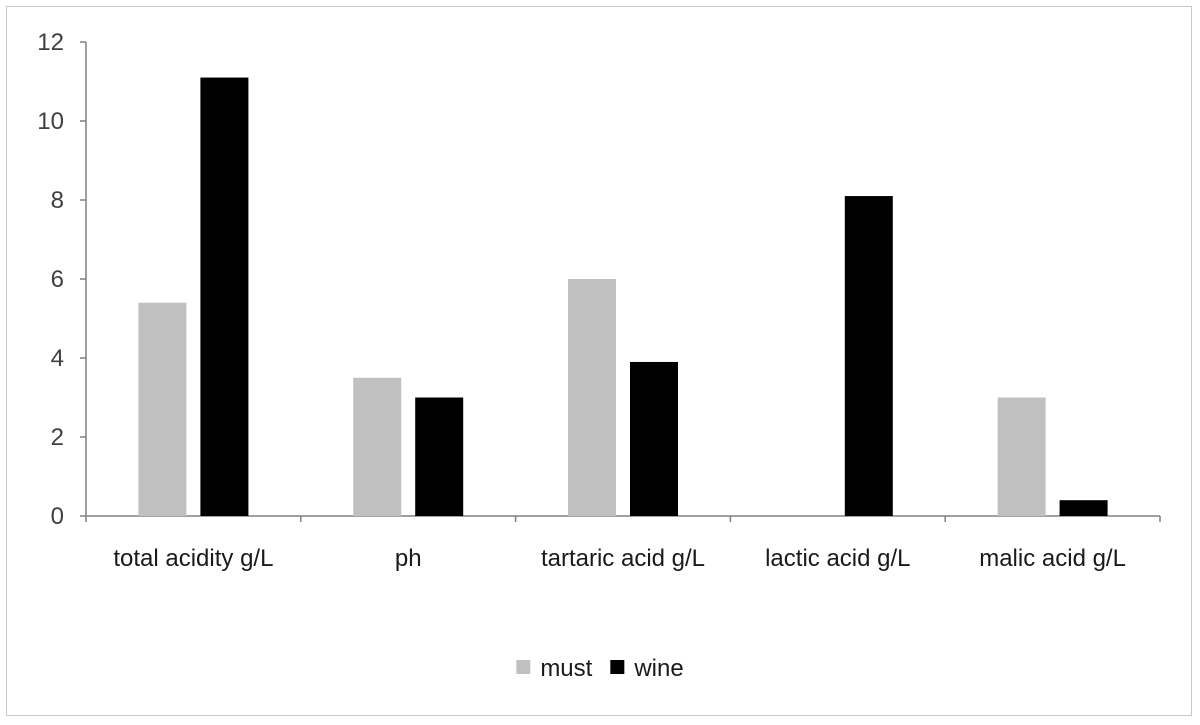 The image size is (1200, 725). I want to click on x-tick-label: tartaric acid g/L, so click(623, 558).